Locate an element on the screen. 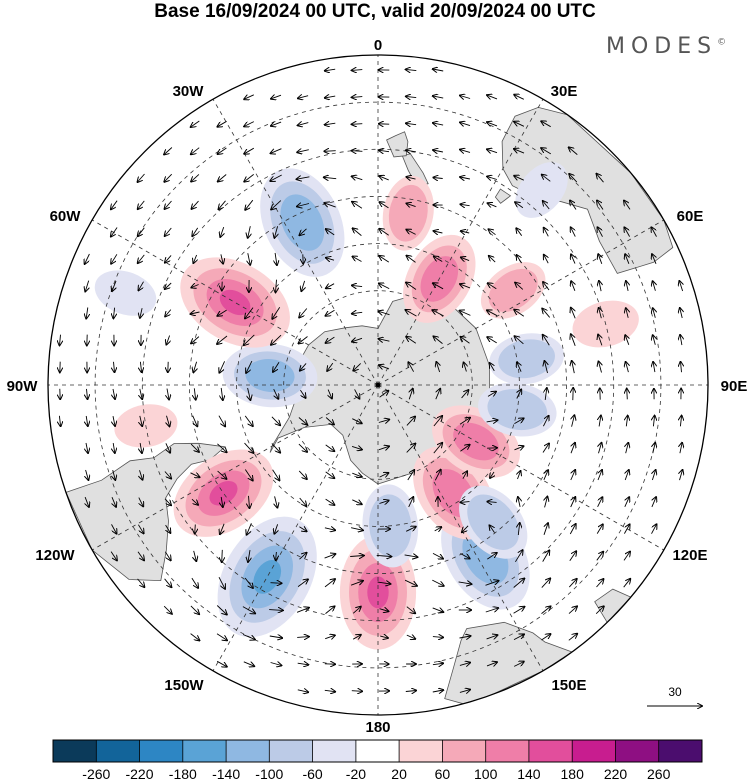 This screenshot has height=783, width=750. anomaly-cell is located at coordinates (408, 213).